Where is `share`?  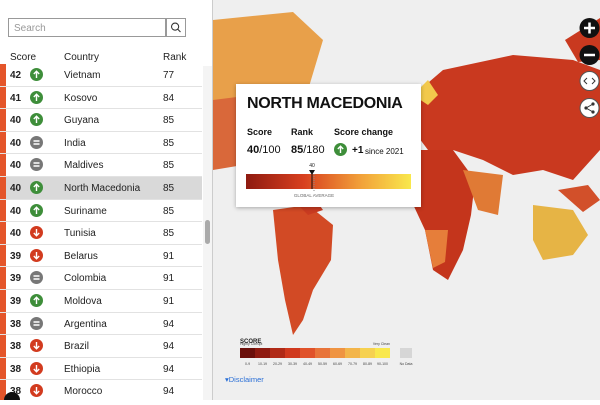
share is located at coordinates (589, 108).